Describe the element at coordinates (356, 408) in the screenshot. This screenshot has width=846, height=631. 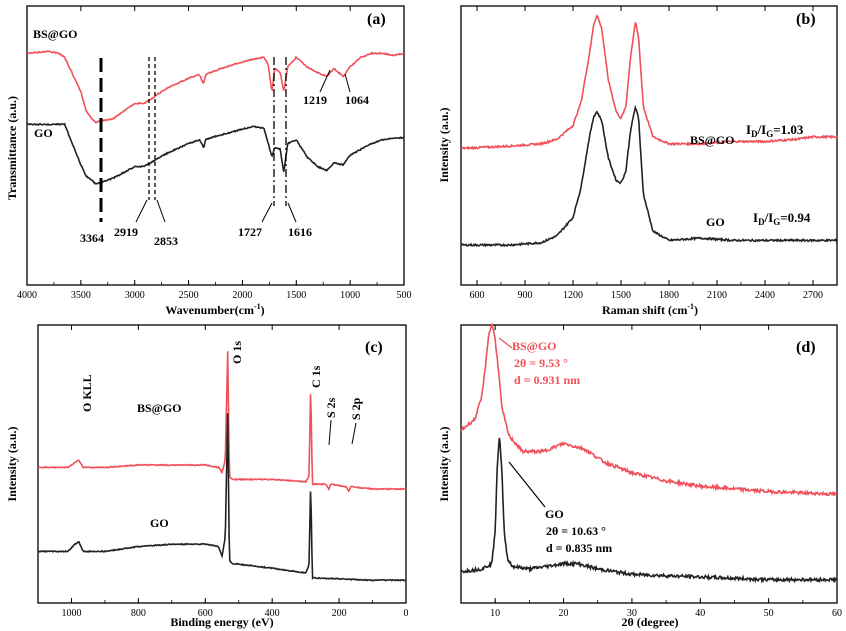
I see `peak-s-2p: S 2p` at that location.